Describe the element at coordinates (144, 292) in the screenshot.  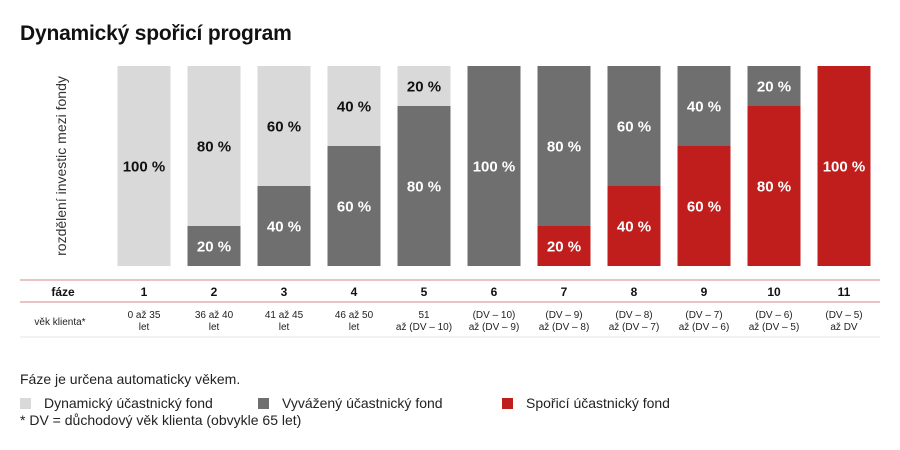
I see `phase-number-label: 1` at that location.